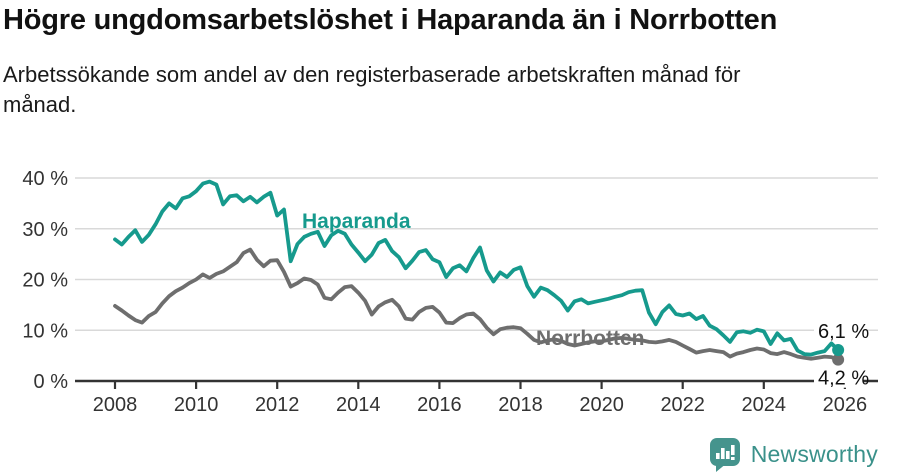  I want to click on end-dot-norrbotten, so click(838, 359).